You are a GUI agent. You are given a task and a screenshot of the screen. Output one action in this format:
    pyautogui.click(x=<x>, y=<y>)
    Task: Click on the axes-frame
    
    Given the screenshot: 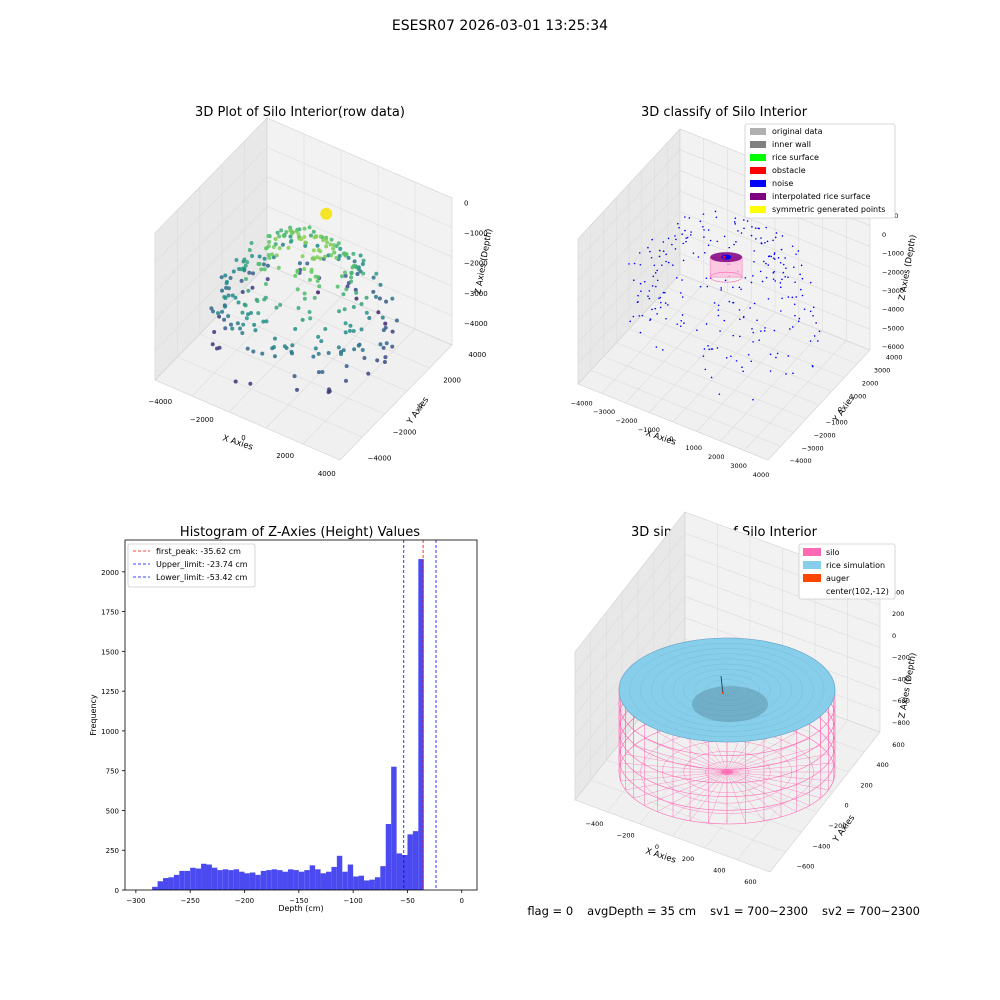 What is the action you would take?
    pyautogui.click(x=301, y=715)
    